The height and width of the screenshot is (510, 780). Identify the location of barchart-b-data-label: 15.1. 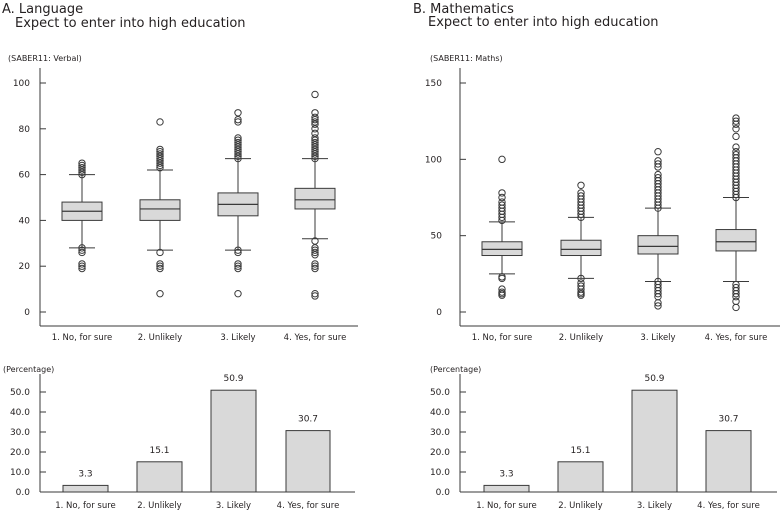
(580, 451).